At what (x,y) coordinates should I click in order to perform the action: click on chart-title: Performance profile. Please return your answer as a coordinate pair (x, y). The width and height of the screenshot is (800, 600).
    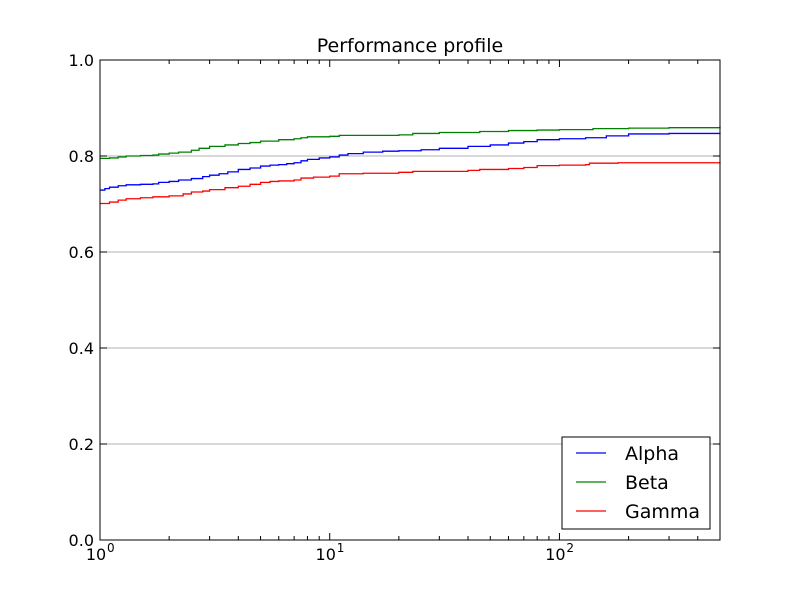
    Looking at the image, I should click on (410, 46).